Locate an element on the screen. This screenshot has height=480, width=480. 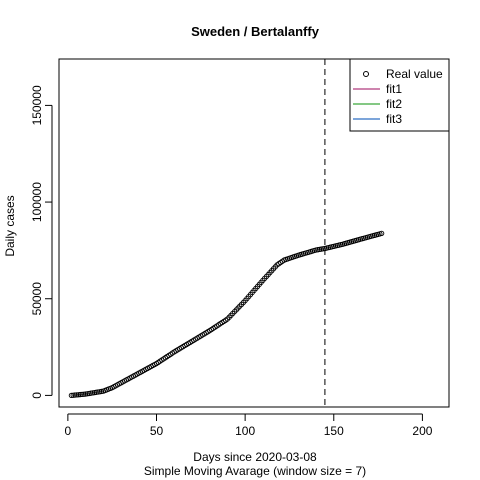
x-axis: 0 50 100 150 200 is located at coordinates (249, 425).